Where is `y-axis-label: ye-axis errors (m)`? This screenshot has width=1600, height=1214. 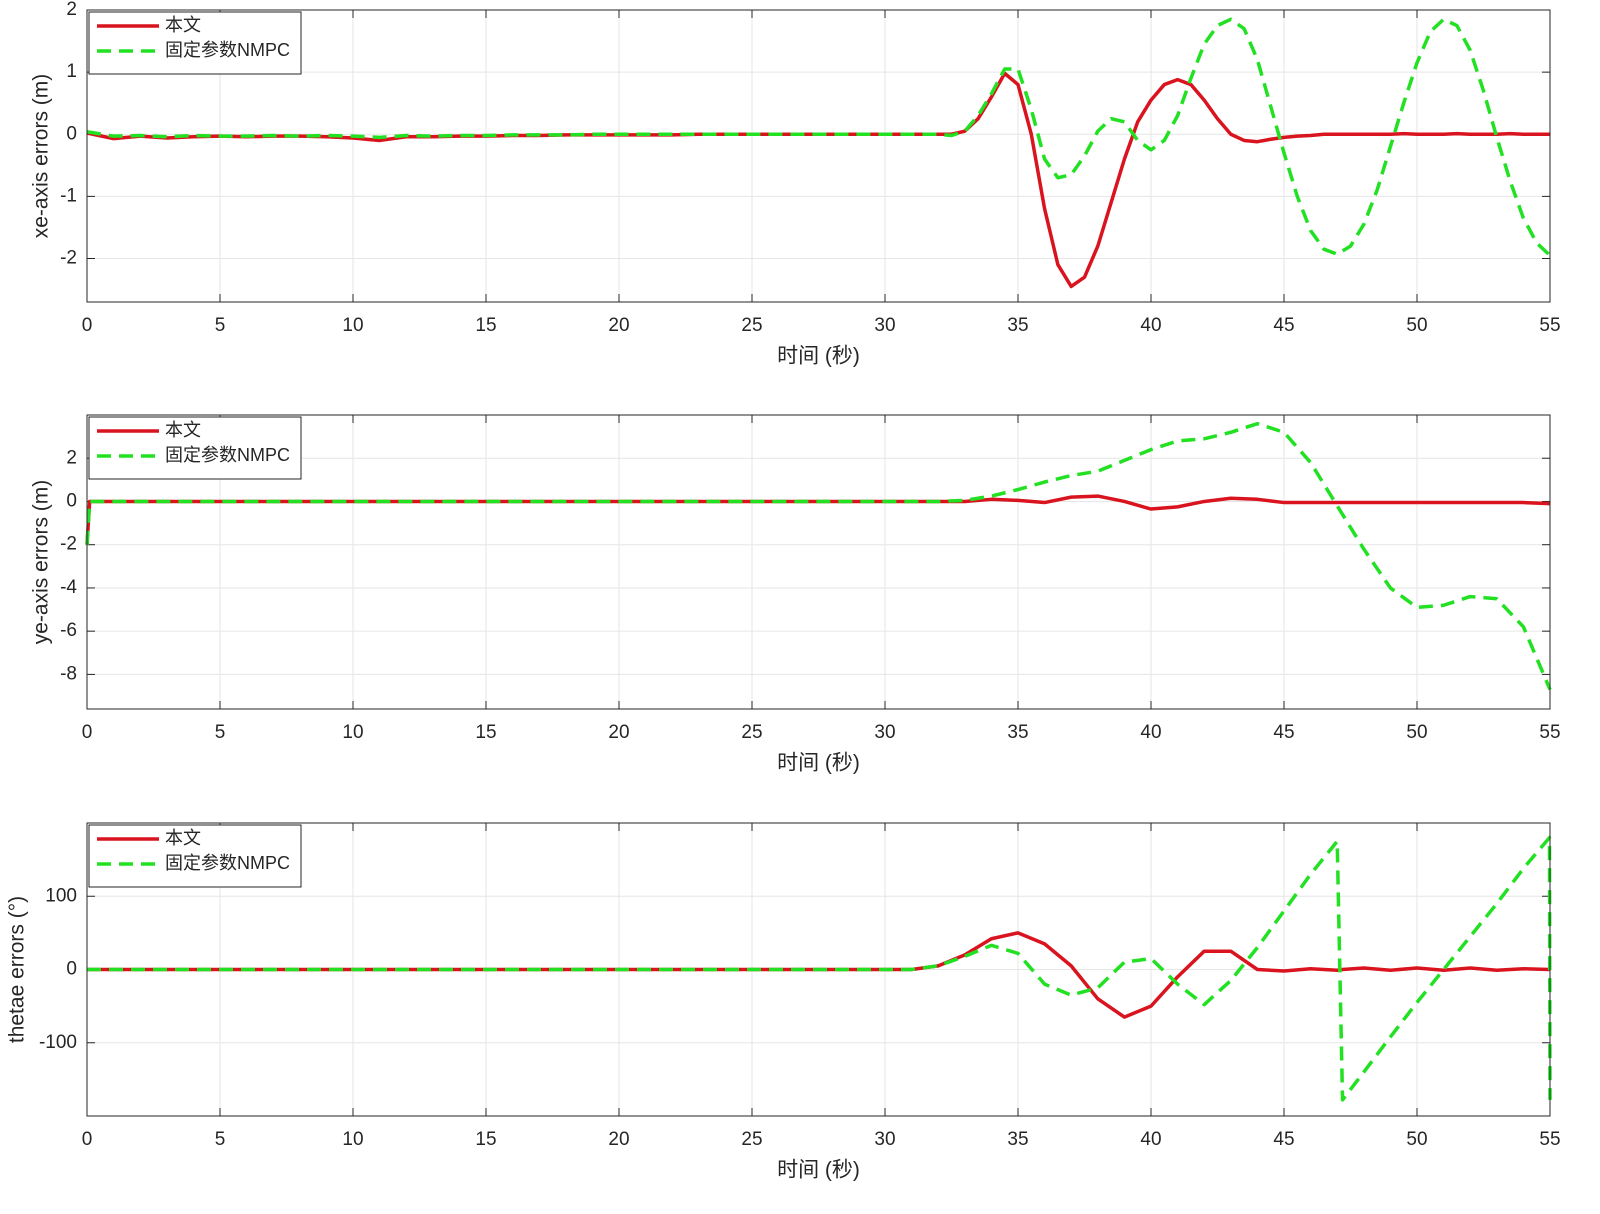 y-axis-label: ye-axis errors (m) is located at coordinates (41, 562).